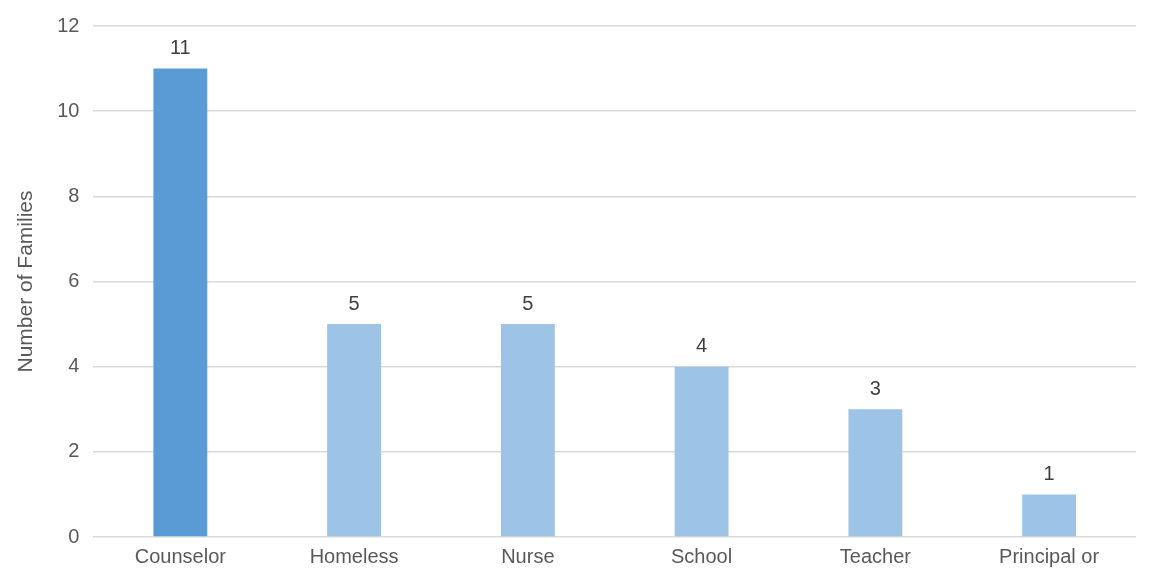 The height and width of the screenshot is (582, 1156). I want to click on x-tick-label: Principal or, so click(1049, 555).